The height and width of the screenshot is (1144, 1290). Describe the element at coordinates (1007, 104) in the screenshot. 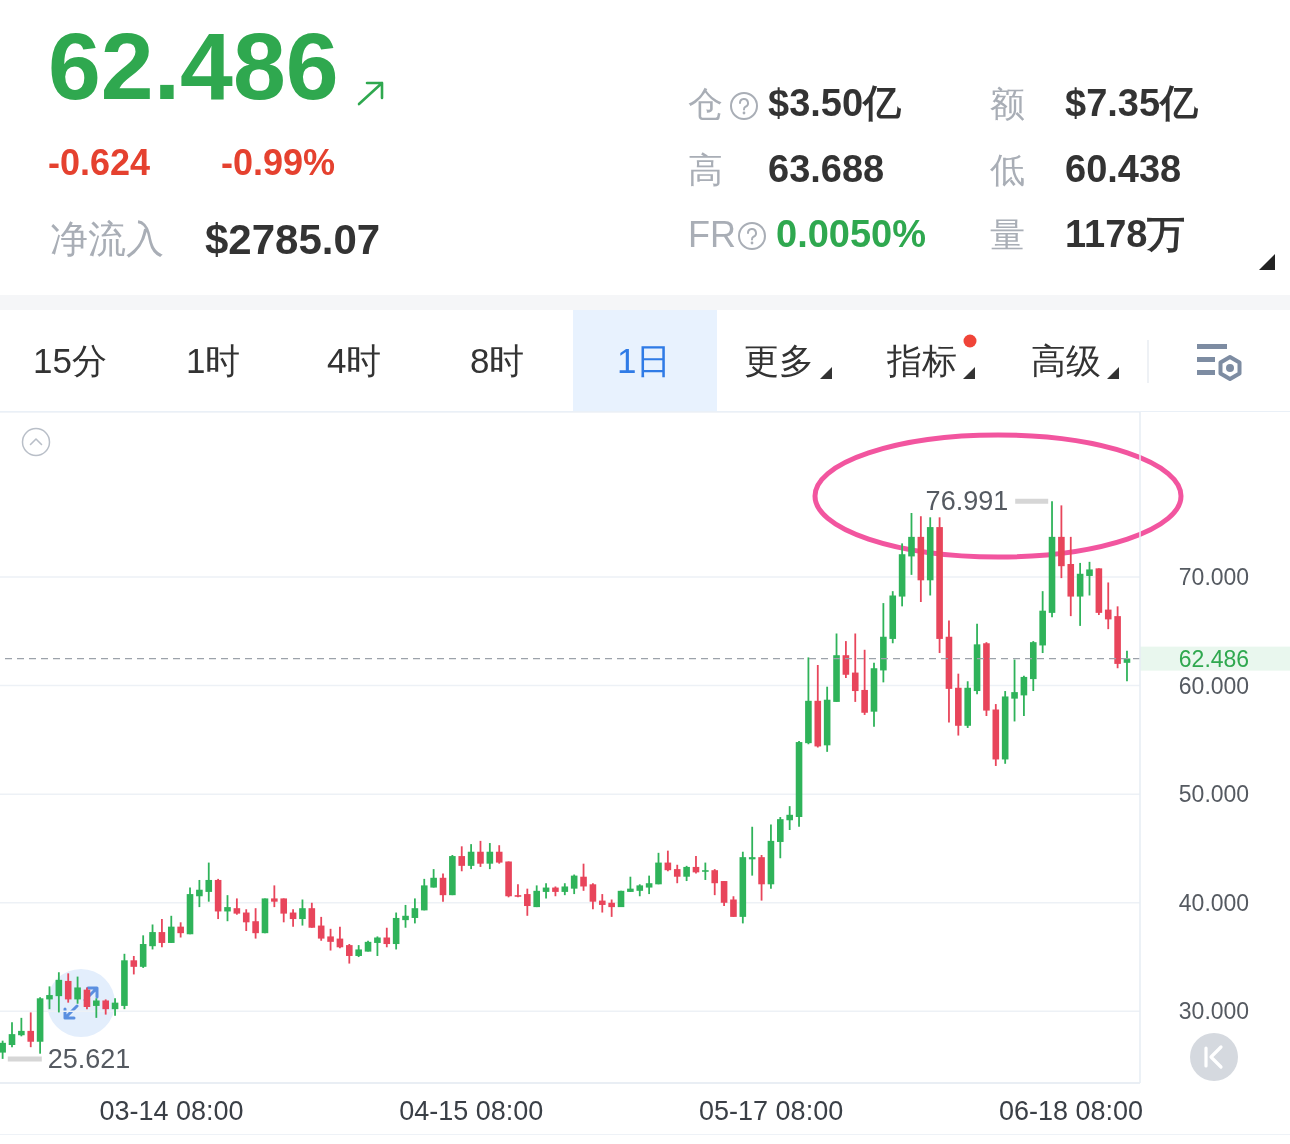

I see `text: 额` at that location.